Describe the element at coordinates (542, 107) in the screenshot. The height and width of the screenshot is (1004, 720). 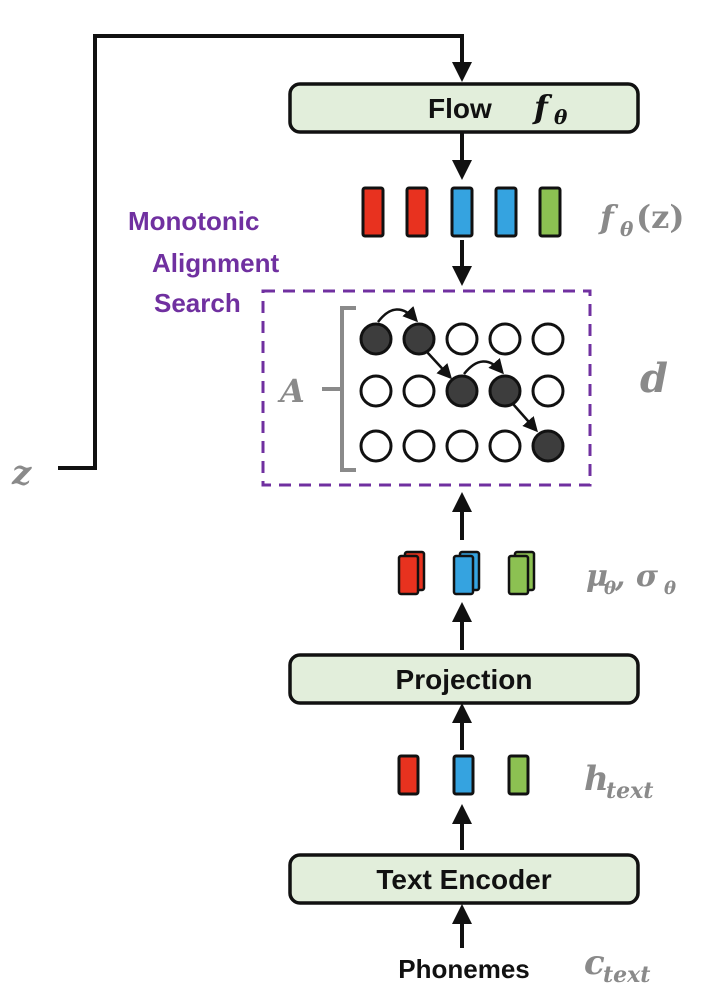
I see `flow-symbol: f` at that location.